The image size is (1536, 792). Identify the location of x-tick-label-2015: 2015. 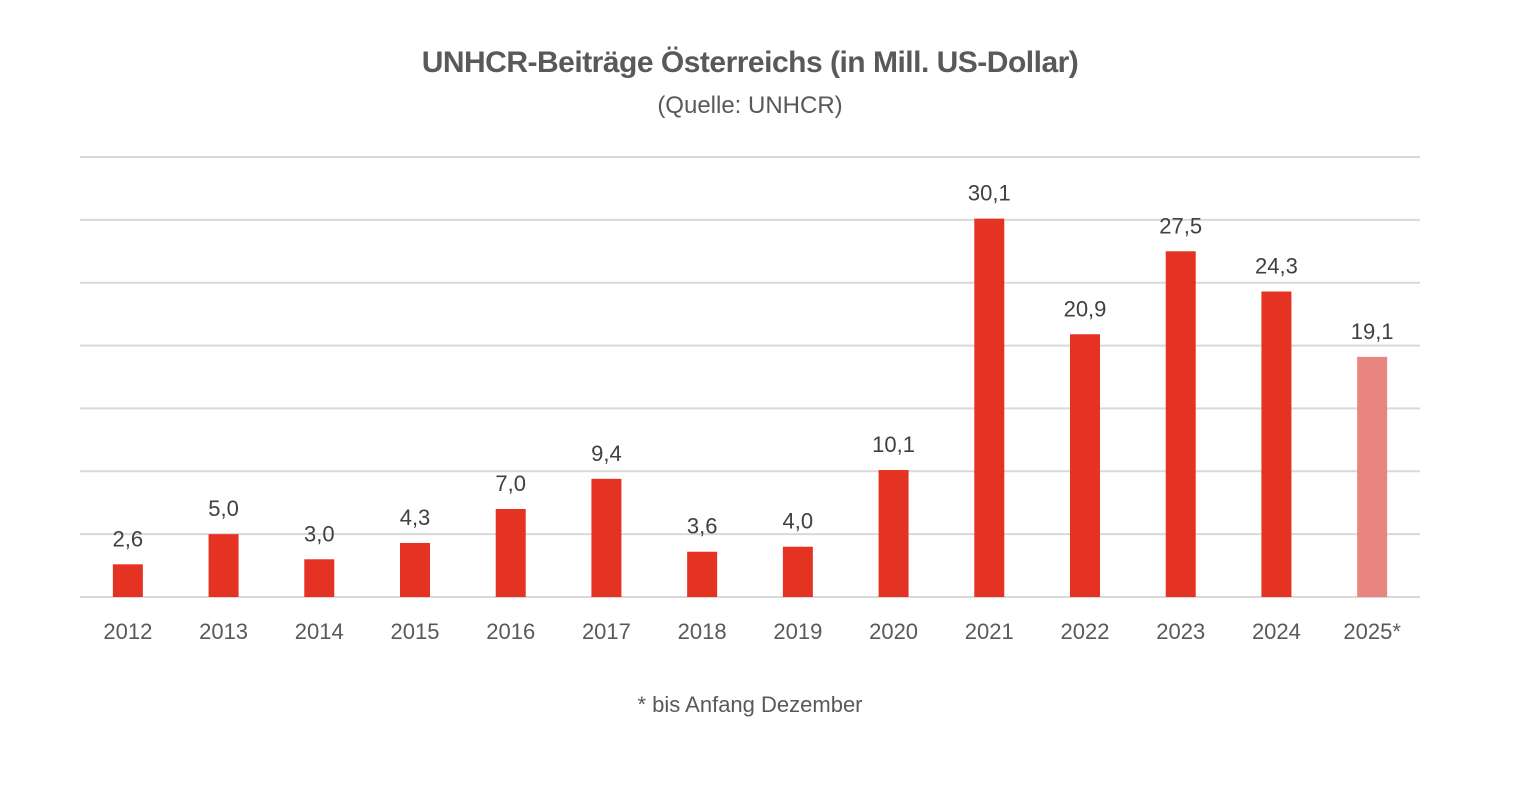
(415, 631).